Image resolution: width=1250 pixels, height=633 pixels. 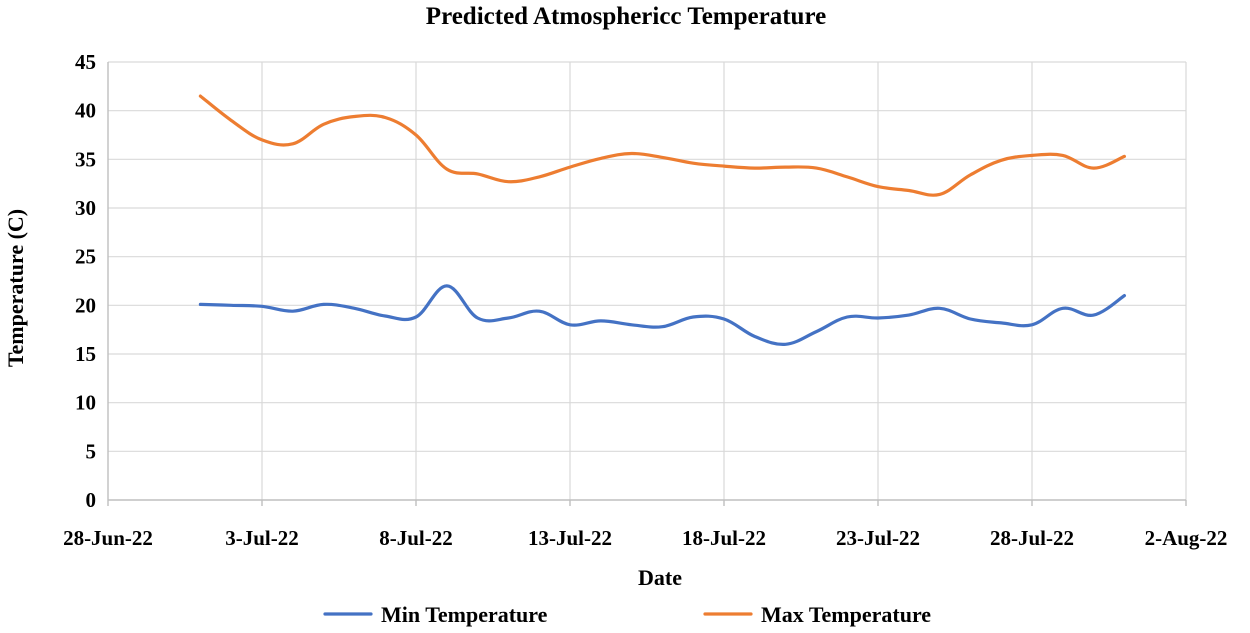 What do you see at coordinates (85, 305) in the screenshot?
I see `y-tick-label: 20` at bounding box center [85, 305].